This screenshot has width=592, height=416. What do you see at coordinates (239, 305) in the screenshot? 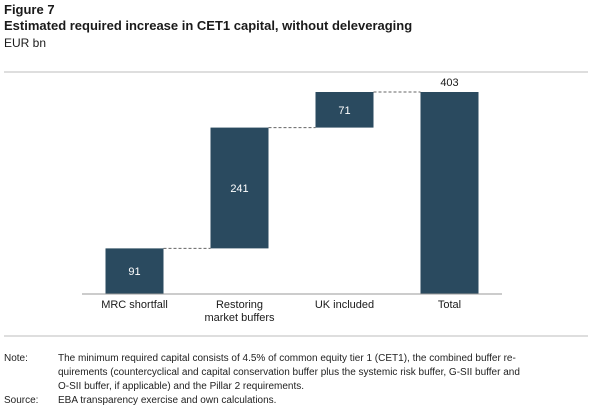
I see `category-label-1: Restoring` at bounding box center [239, 305].